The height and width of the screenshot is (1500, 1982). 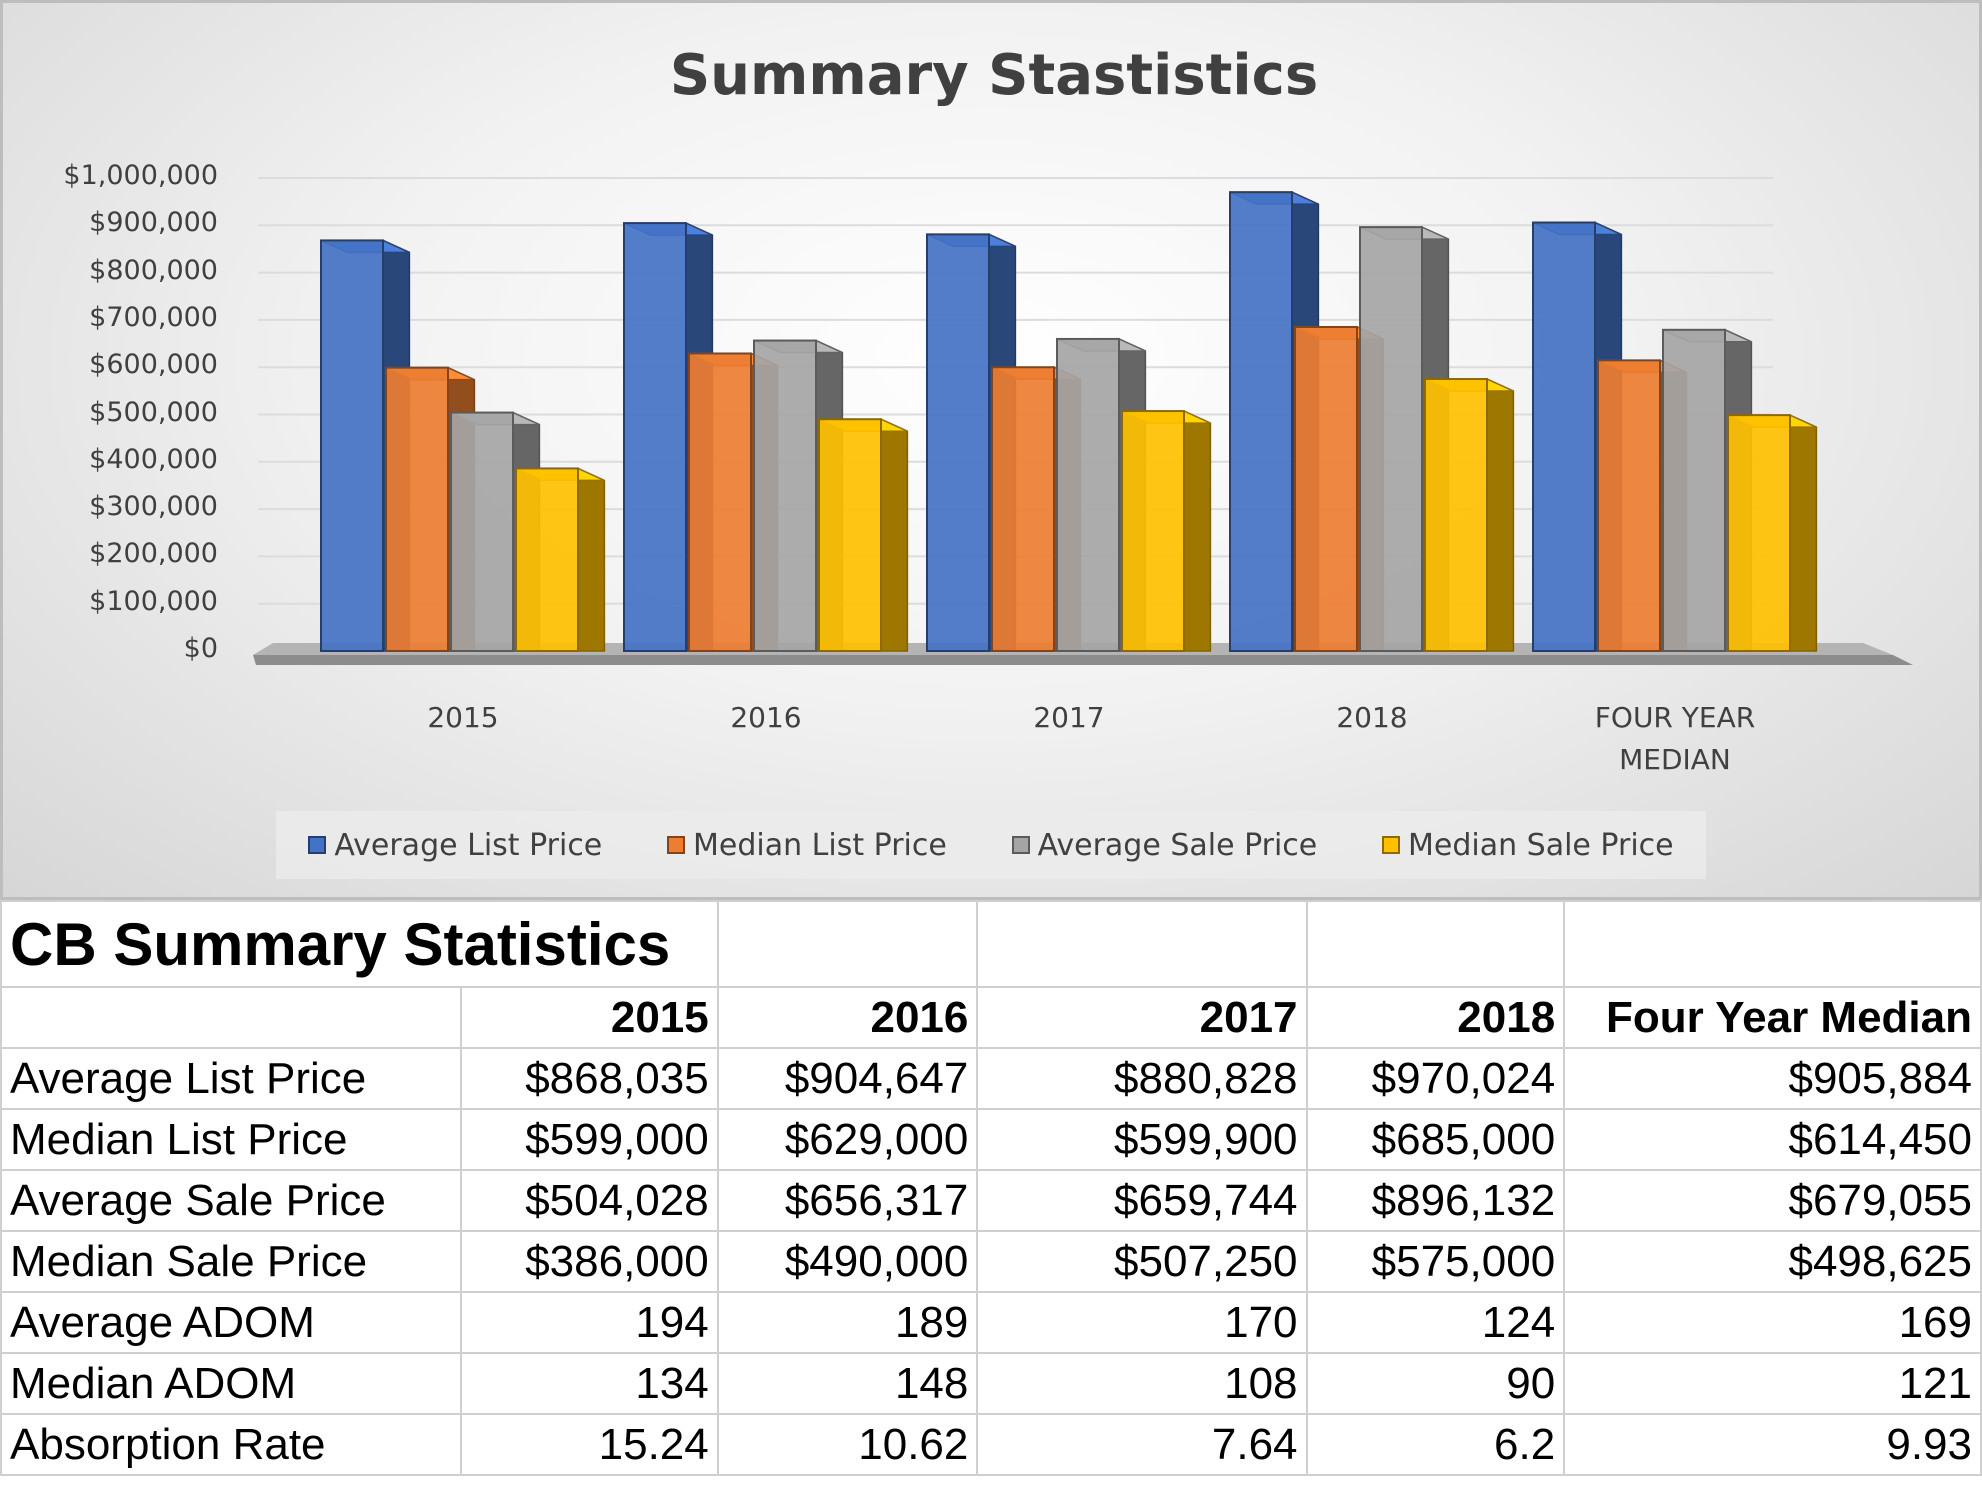 What do you see at coordinates (589, 1017) in the screenshot?
I see `column-header: 2015` at bounding box center [589, 1017].